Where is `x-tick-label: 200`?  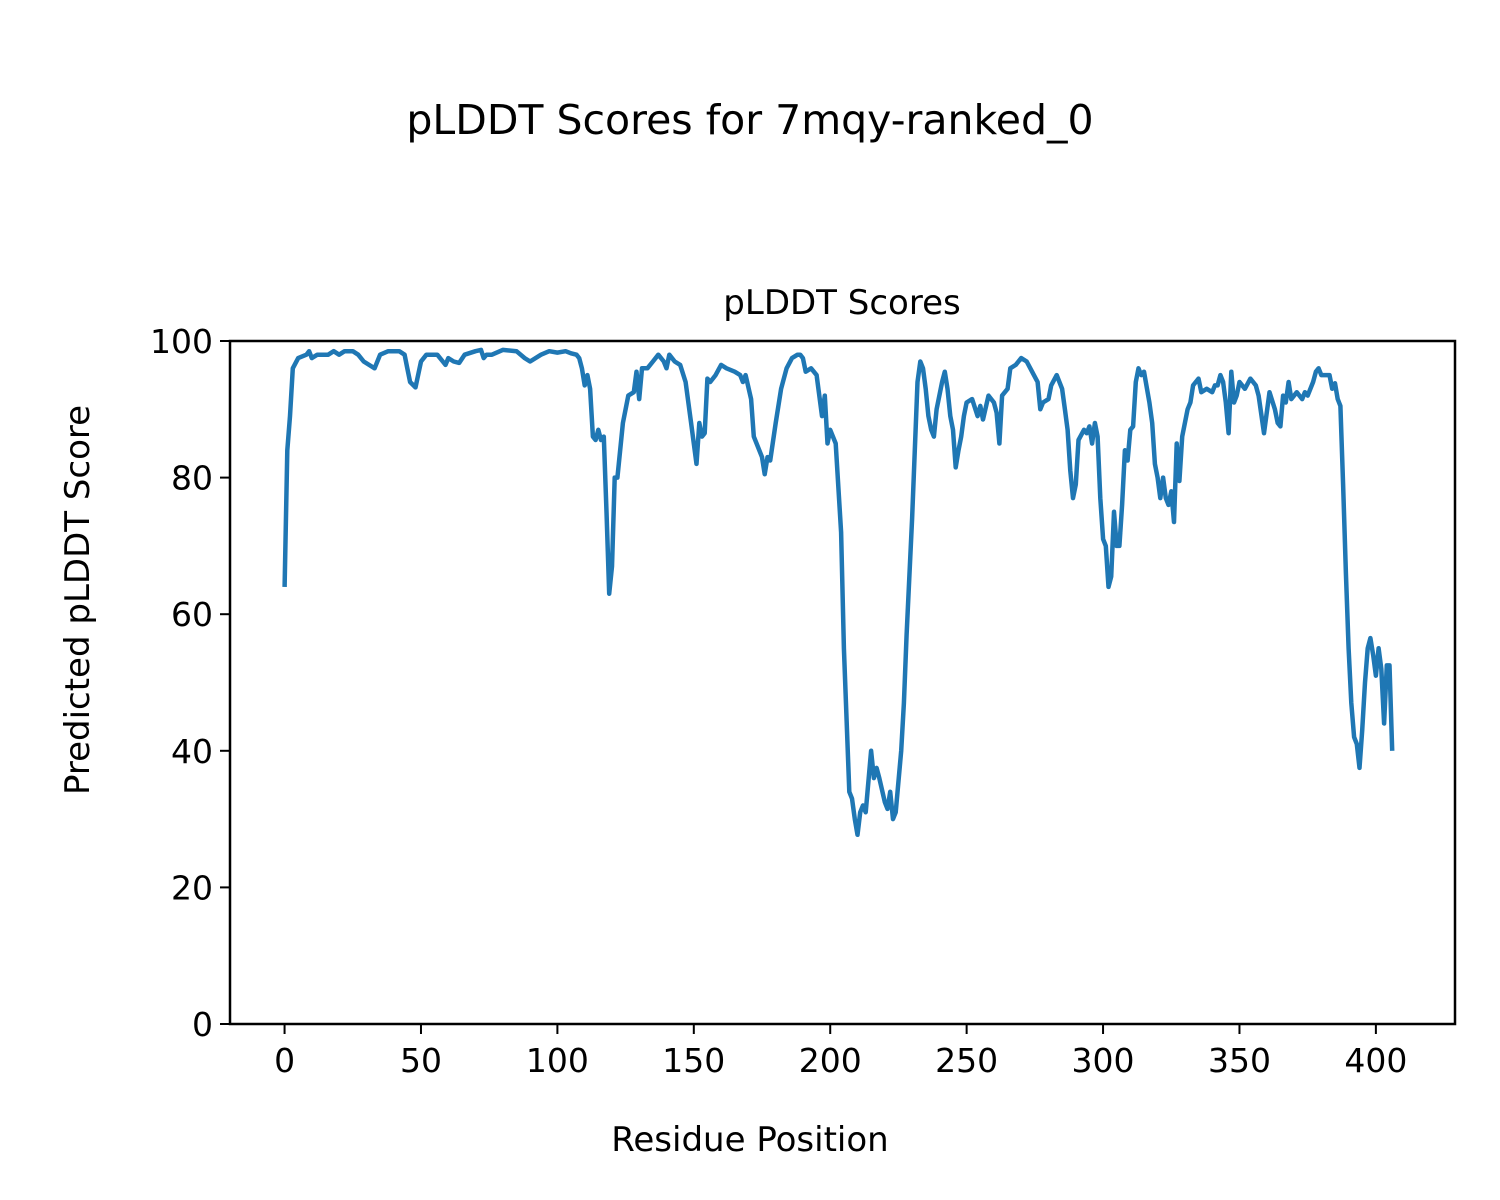
x-tick-label: 200 is located at coordinates (830, 1060).